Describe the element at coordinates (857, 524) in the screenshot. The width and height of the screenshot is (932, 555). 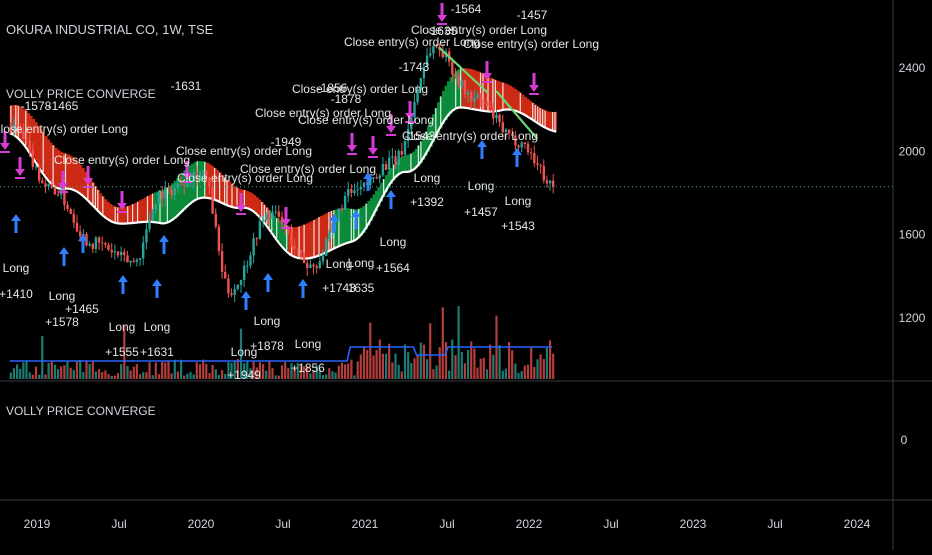
I see `x-tick-label: 2024` at that location.